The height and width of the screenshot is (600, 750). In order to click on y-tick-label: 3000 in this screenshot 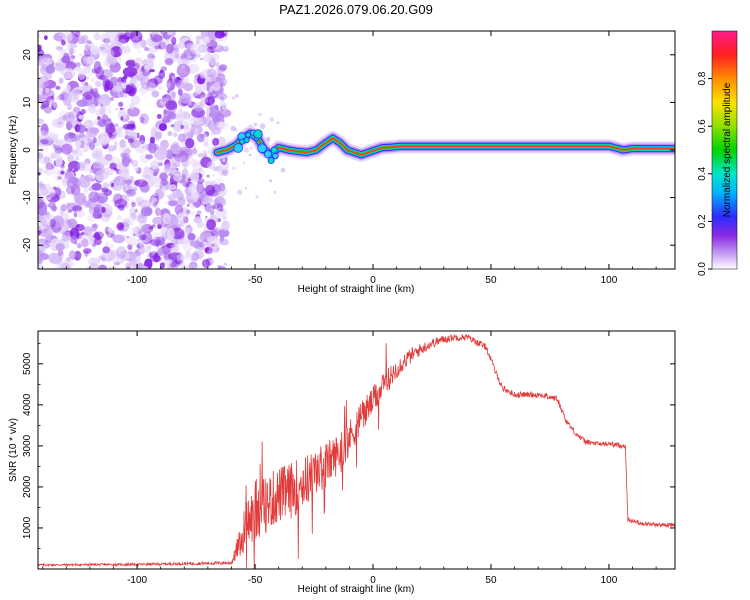, I will do `click(27, 445)`.